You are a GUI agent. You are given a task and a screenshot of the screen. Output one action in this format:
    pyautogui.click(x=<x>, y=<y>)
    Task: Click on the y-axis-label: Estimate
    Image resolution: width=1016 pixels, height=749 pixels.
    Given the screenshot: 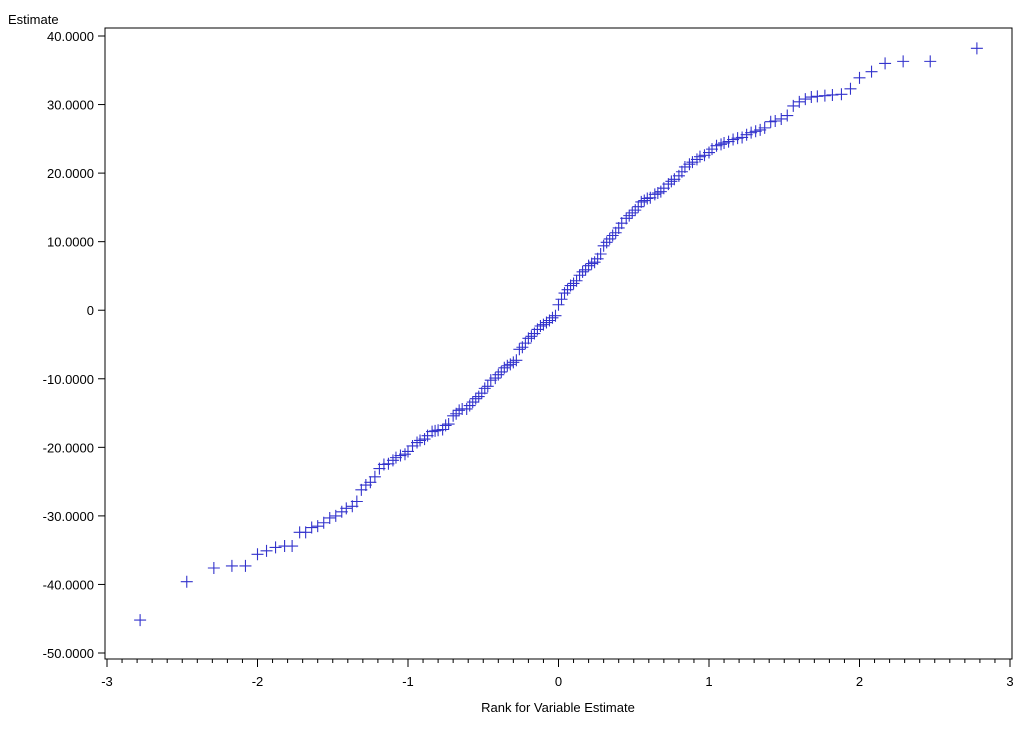 What is the action you would take?
    pyautogui.click(x=33, y=19)
    